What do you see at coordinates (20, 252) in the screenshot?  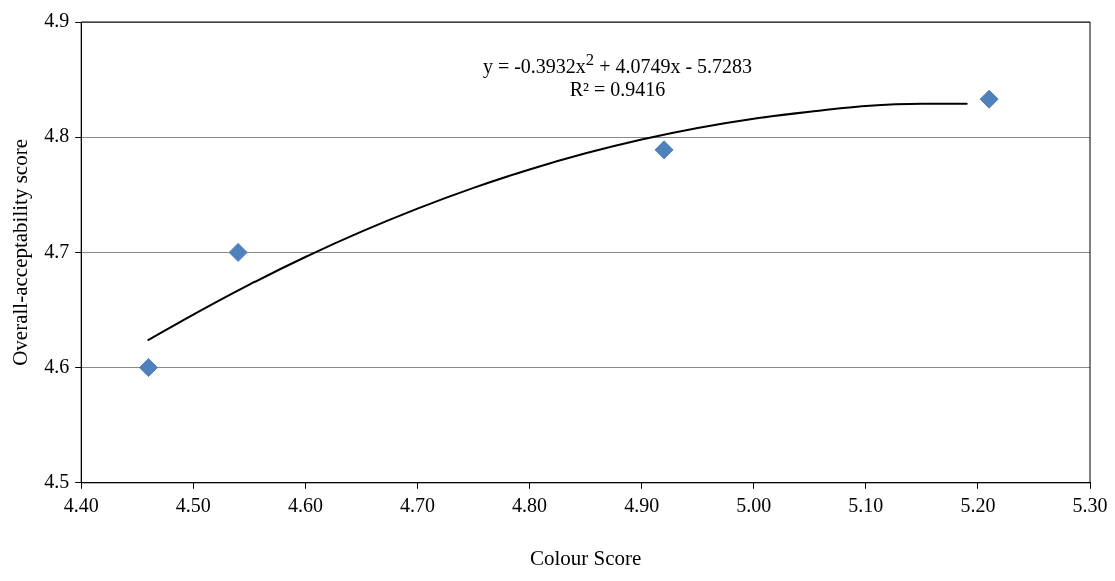 I see `y-axis-title: Overall-acceptability score` at bounding box center [20, 252].